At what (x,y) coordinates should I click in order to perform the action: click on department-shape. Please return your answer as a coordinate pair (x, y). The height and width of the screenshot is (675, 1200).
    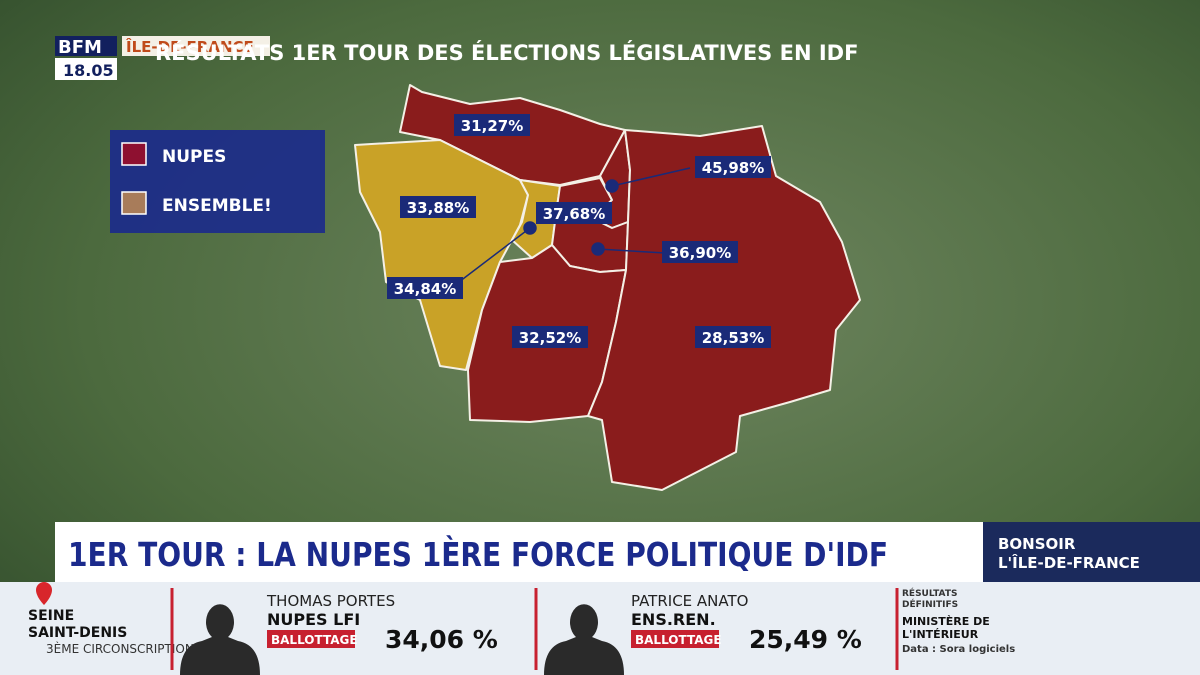
    Looking at the image, I should click on (724, 308).